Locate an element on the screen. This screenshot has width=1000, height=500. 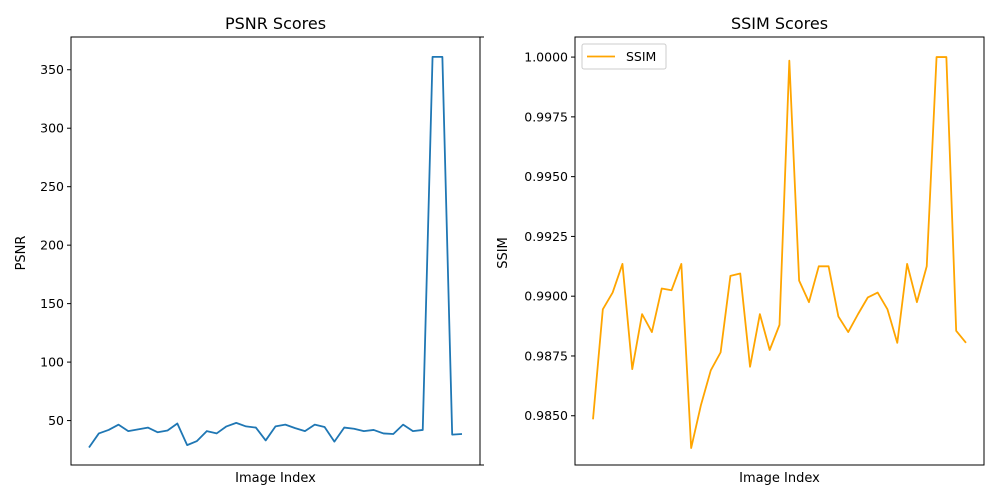
ssim-y-axis-label: SSIM is located at coordinates (503, 253).